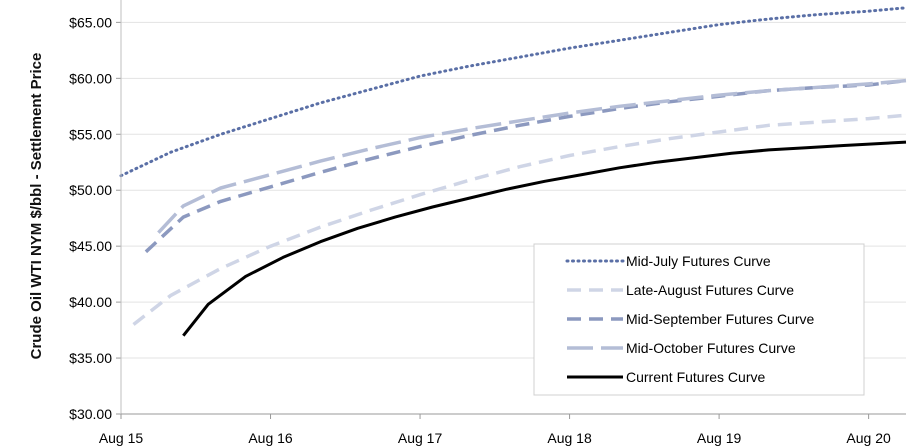 The height and width of the screenshot is (447, 912). What do you see at coordinates (719, 438) in the screenshot?
I see `x-tick-label: Aug 19` at bounding box center [719, 438].